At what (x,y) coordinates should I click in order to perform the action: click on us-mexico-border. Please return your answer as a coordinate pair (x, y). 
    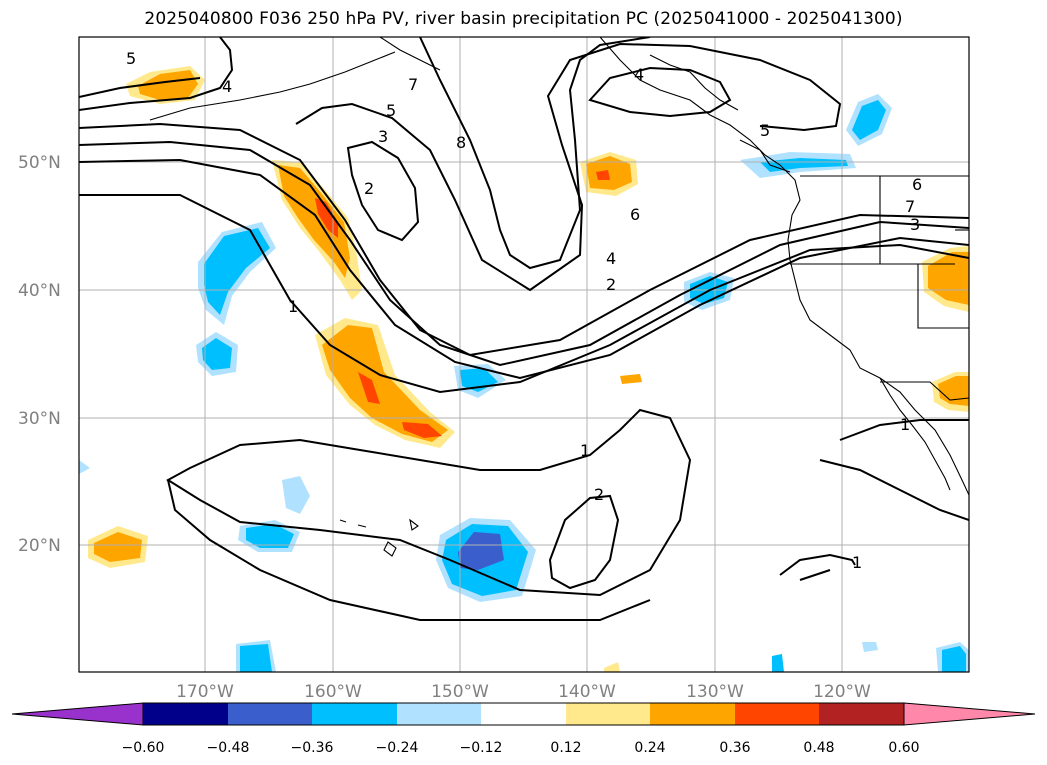
    Looking at the image, I should click on (924, 391).